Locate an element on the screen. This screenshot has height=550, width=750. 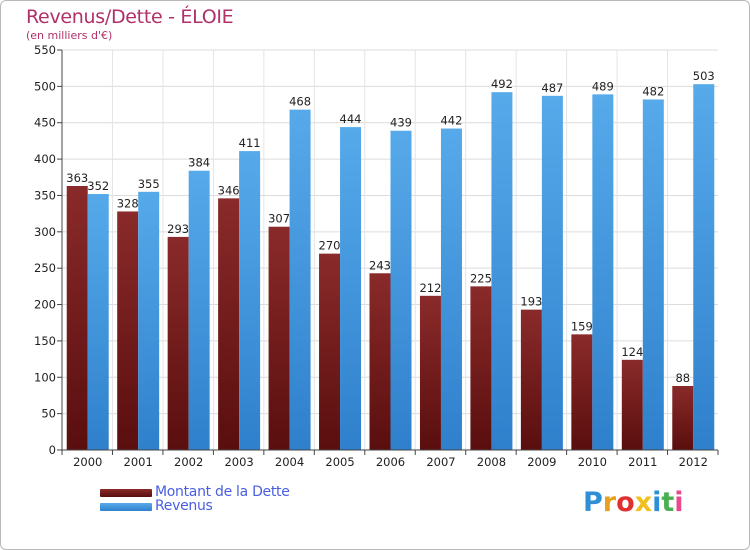
data-label-revenue-2002: 384 is located at coordinates (199, 163).